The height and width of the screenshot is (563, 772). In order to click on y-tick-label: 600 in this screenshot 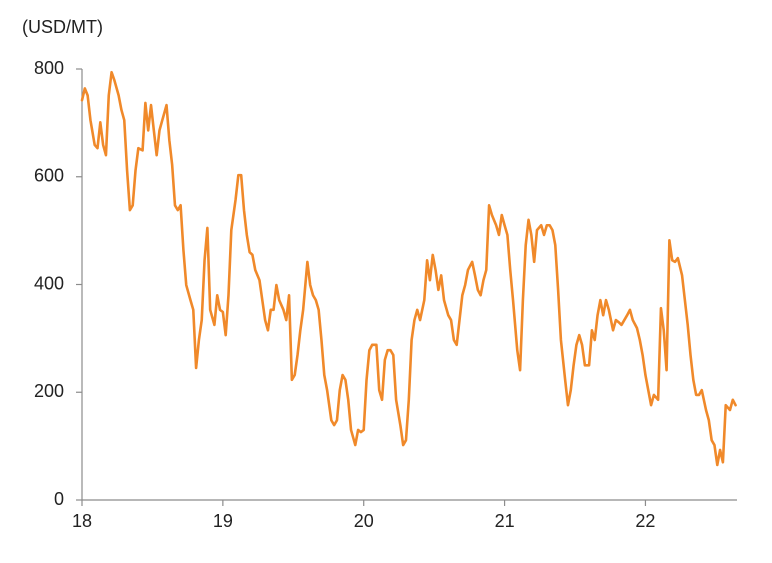, I will do `click(49, 176)`.